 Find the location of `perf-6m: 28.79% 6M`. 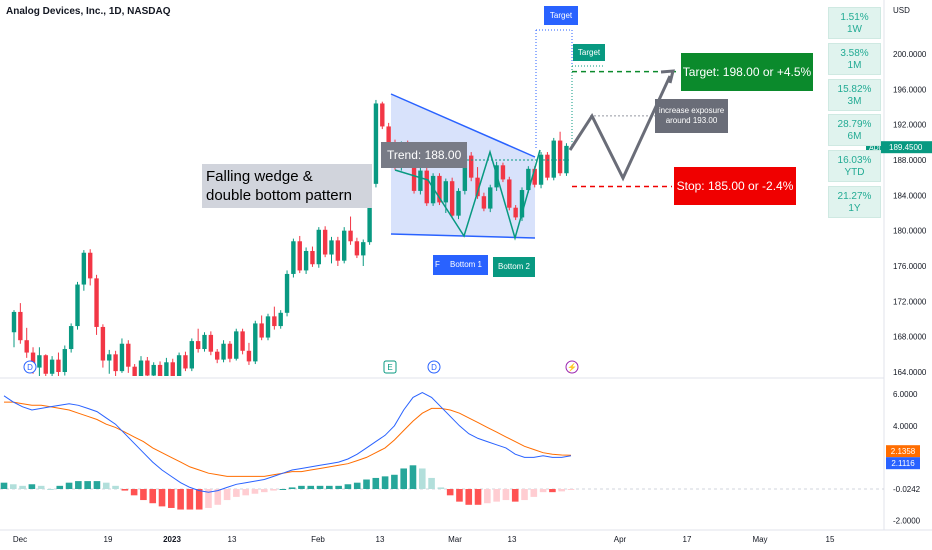

perf-6m: 28.79% 6M is located at coordinates (854, 130).